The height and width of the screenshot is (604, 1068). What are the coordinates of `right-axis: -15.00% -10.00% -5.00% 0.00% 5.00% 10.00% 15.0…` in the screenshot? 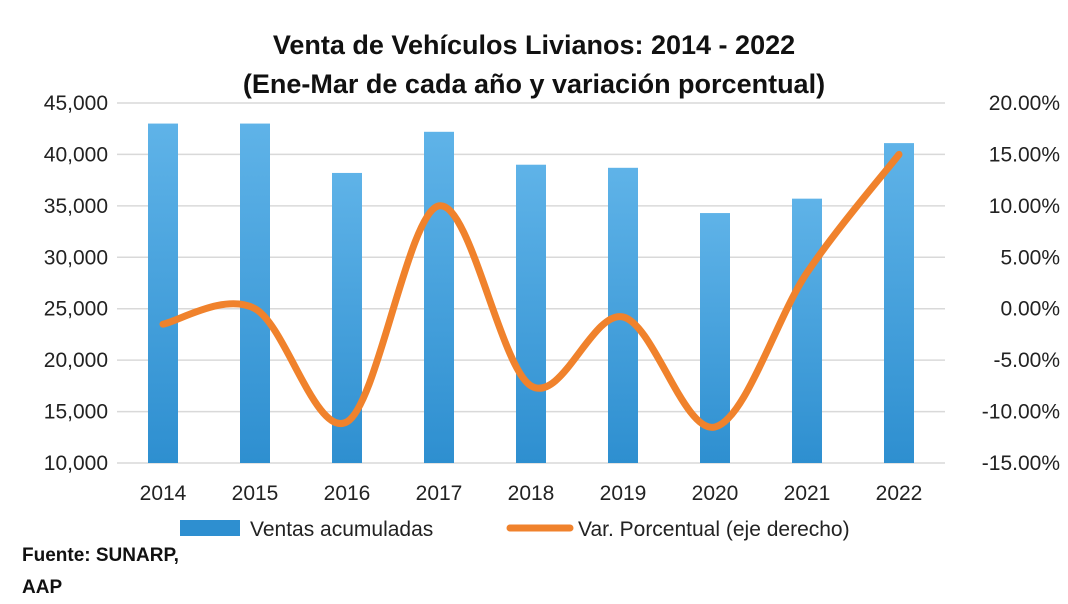 It's located at (1021, 283).